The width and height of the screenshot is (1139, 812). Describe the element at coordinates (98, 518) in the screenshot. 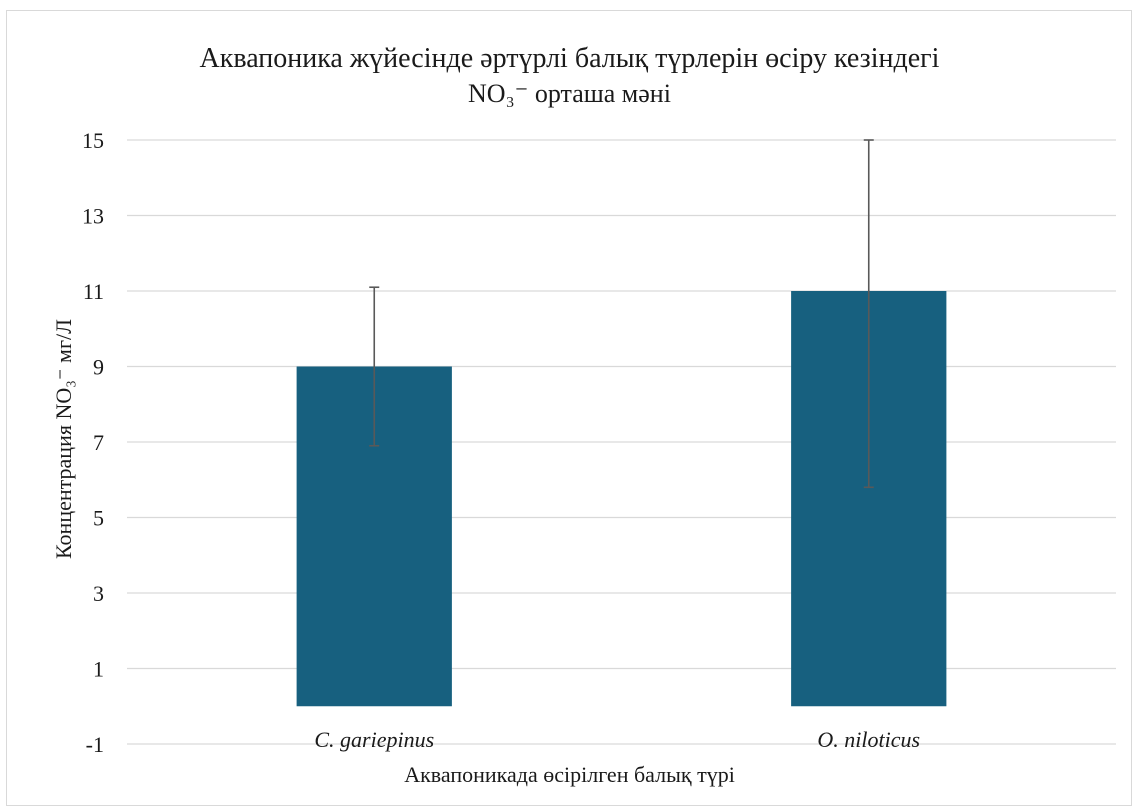

I see `y-tick-label: 5` at that location.